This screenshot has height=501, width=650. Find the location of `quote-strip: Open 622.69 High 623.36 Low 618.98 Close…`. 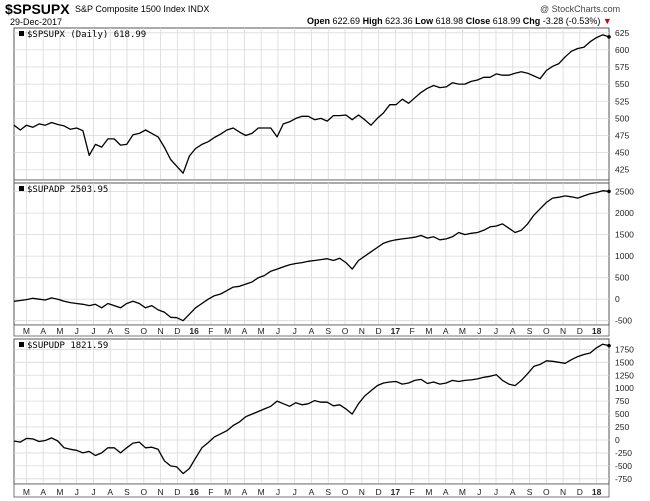

quote-strip: Open 622.69 High 623.36 Low 618.98 Close… is located at coordinates (459, 21).